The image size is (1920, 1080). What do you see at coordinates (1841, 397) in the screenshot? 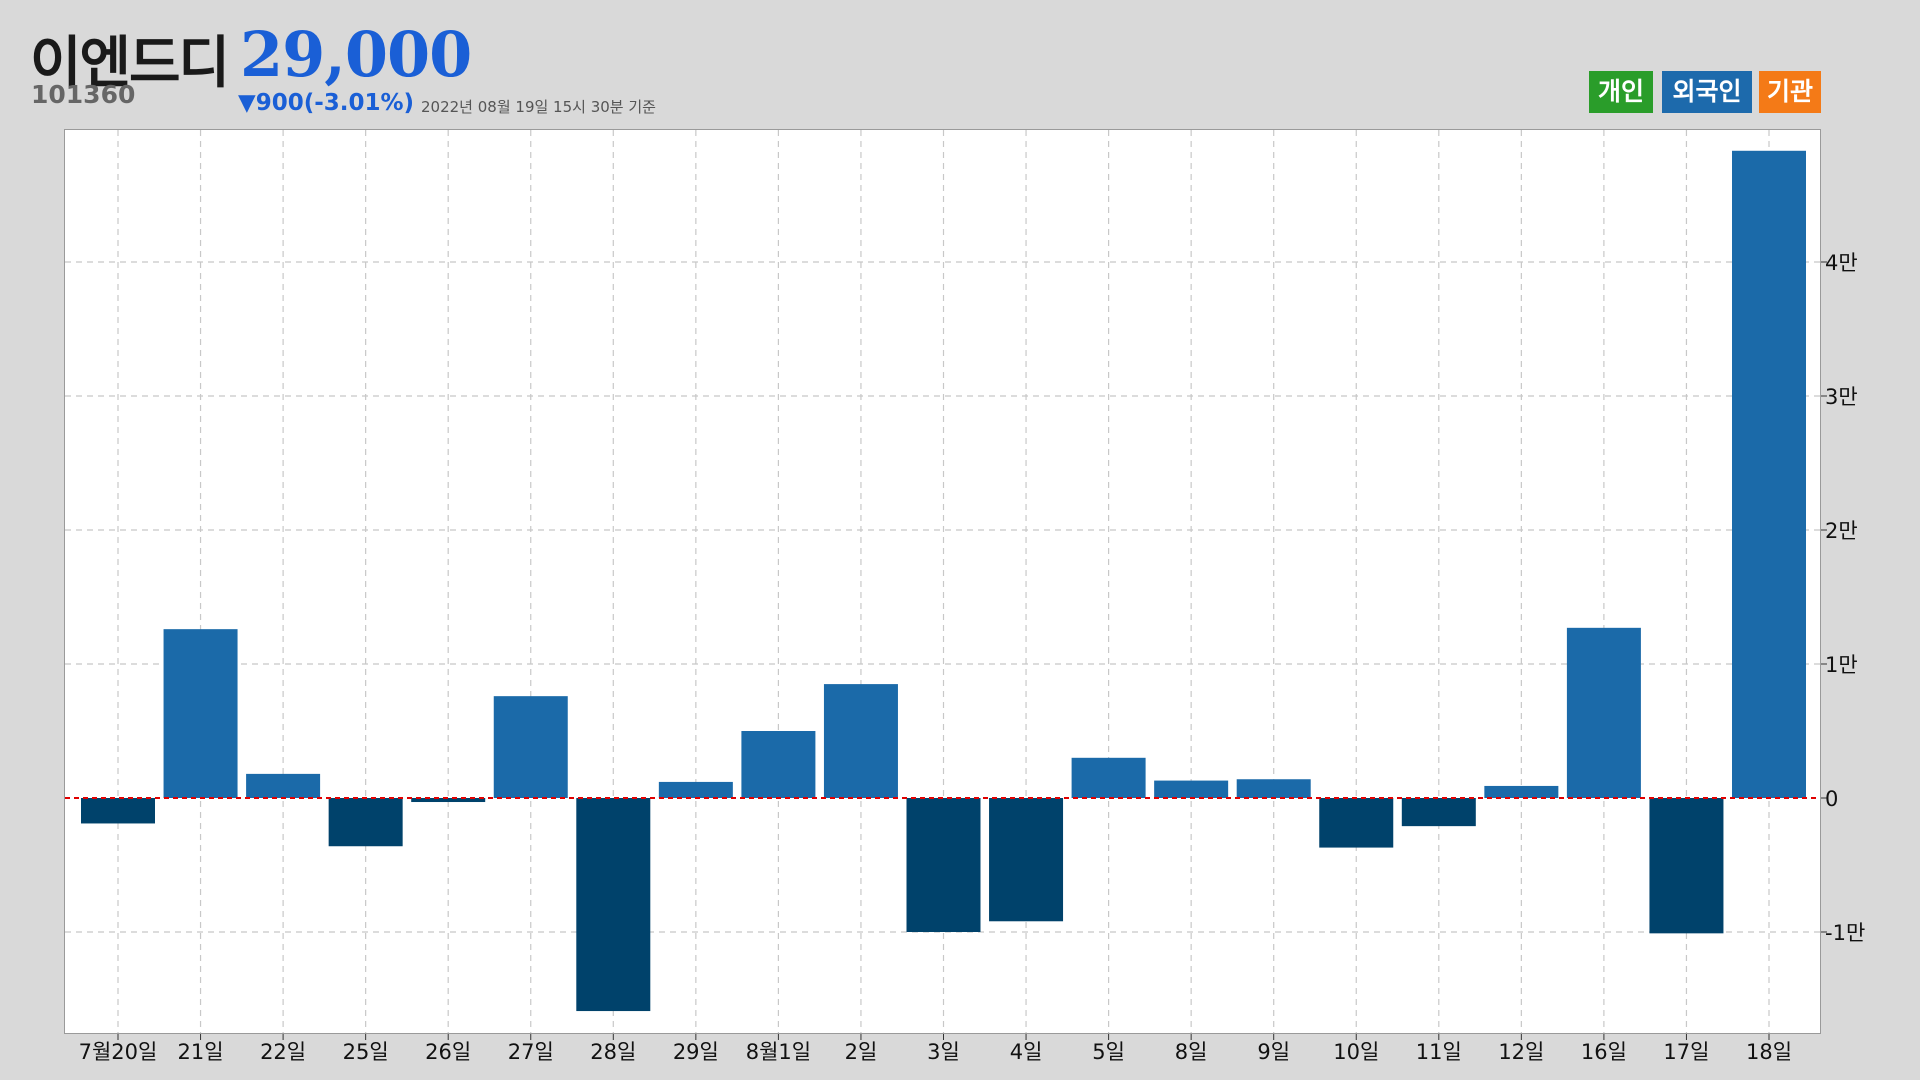
I see `y-tick-label: 3만` at bounding box center [1841, 397].